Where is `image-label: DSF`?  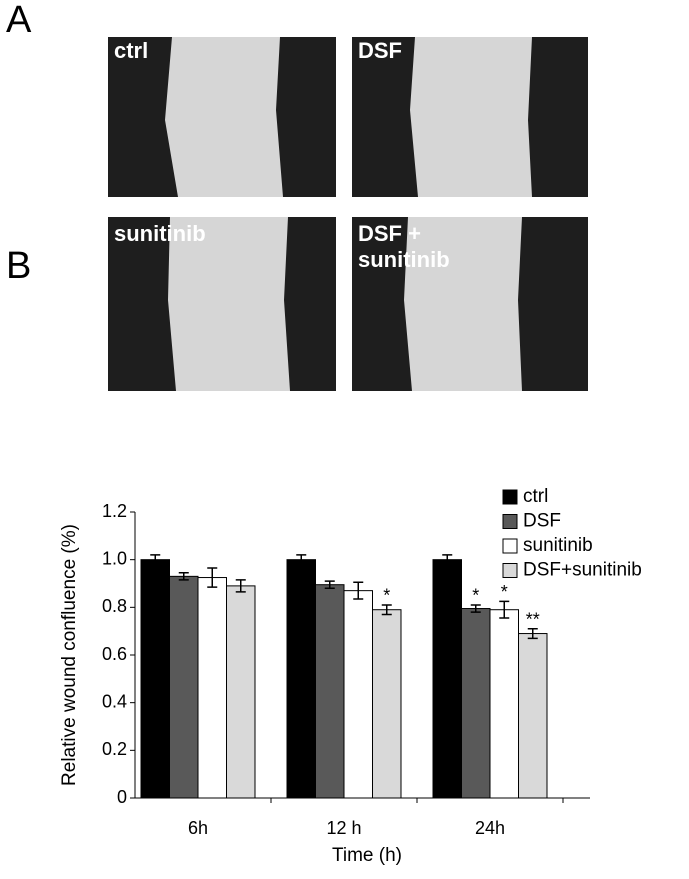 image-label: DSF is located at coordinates (380, 50).